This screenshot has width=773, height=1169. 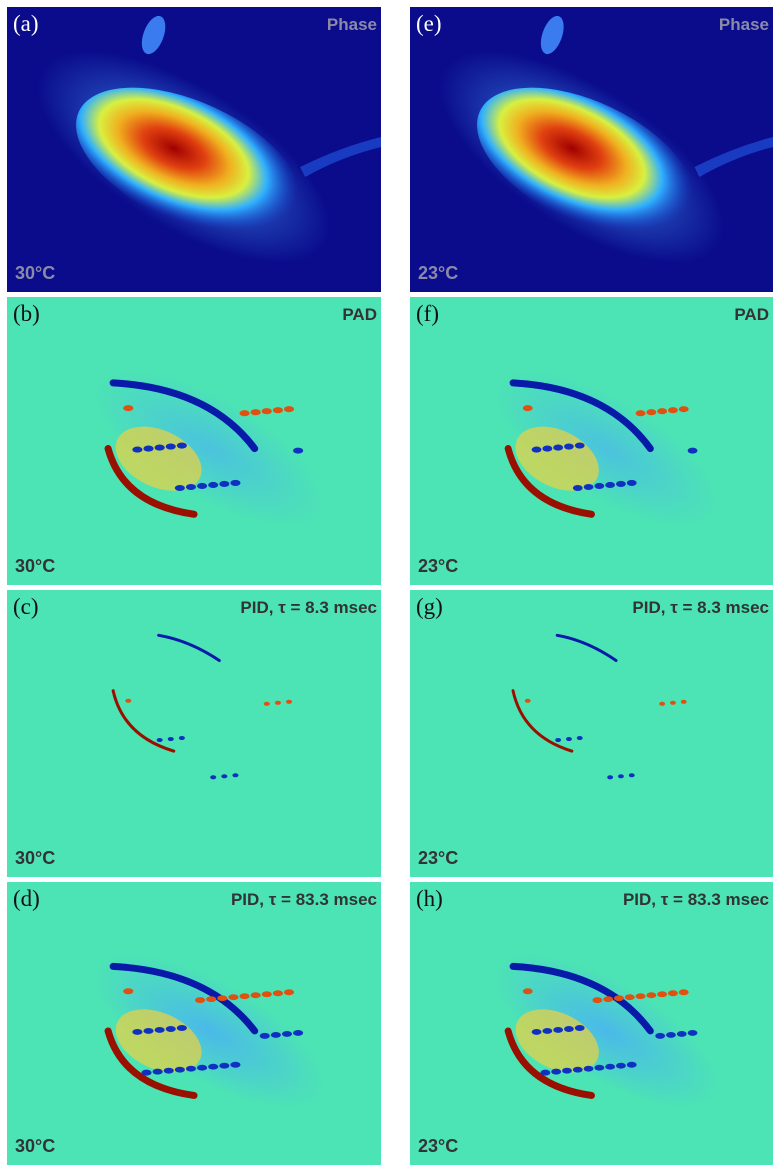 I want to click on process, so click(x=733, y=157).